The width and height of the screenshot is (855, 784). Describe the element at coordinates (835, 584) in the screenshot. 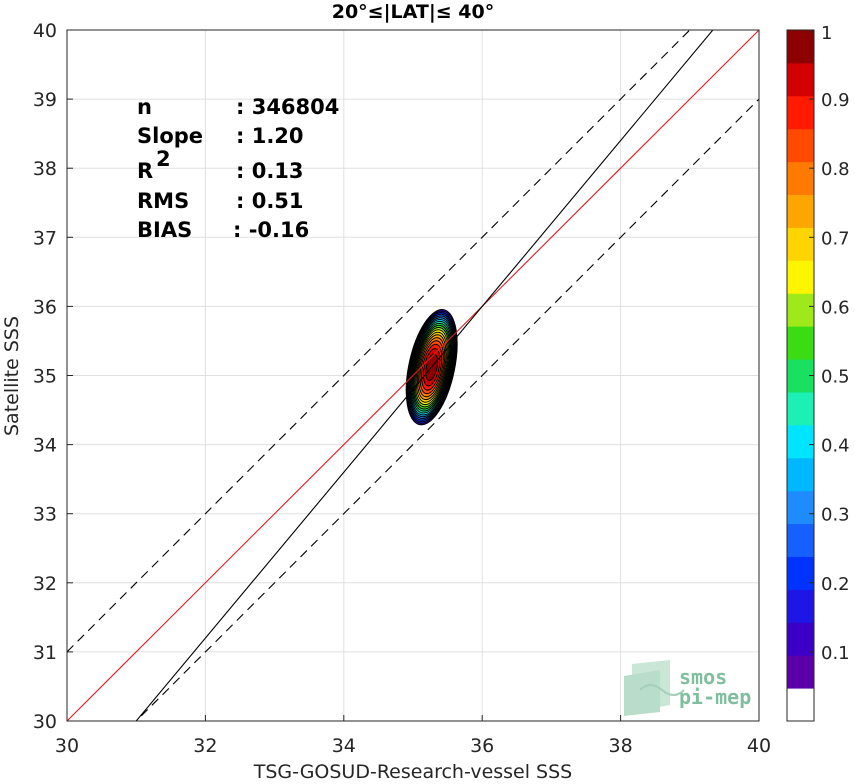

I see `colorbar-tick-label: 0.2` at that location.